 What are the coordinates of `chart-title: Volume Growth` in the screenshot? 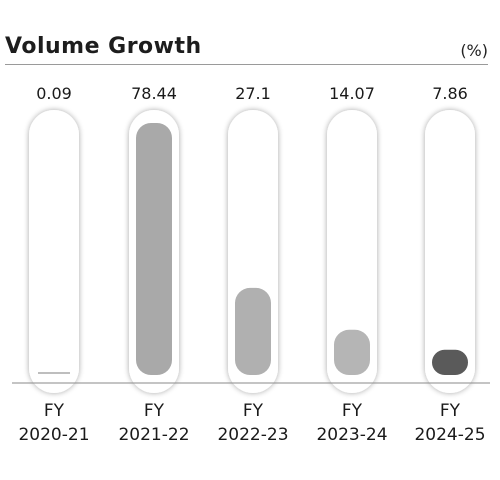 It's located at (103, 46).